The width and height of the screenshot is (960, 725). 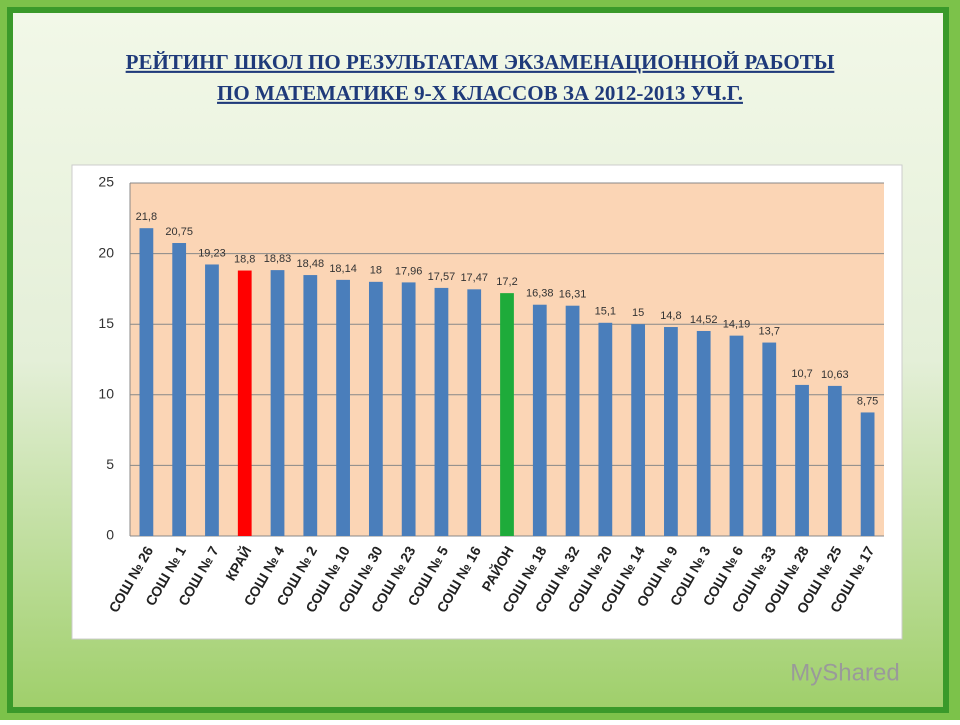 What do you see at coordinates (106, 252) in the screenshot?
I see `y-tick-label: 20` at bounding box center [106, 252].